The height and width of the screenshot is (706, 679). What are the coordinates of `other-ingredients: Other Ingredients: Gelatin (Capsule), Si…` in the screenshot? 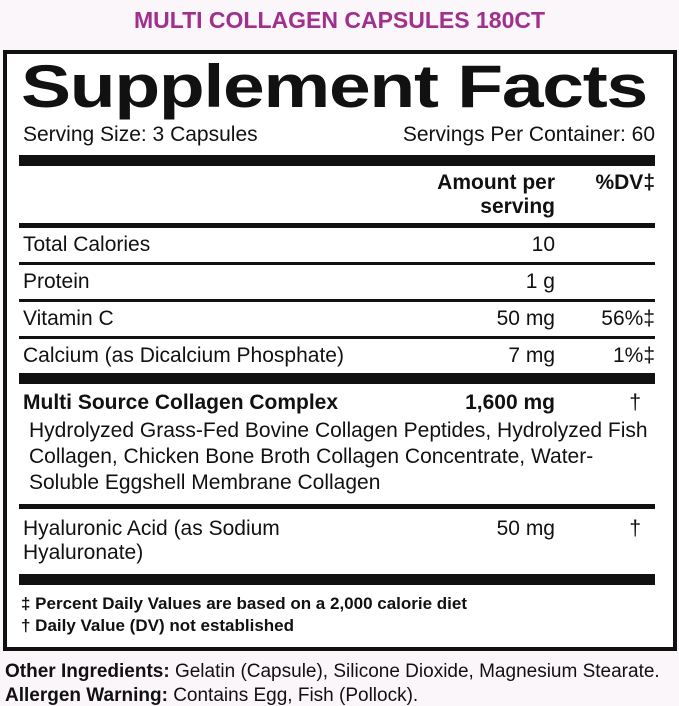 It's located at (340, 672).